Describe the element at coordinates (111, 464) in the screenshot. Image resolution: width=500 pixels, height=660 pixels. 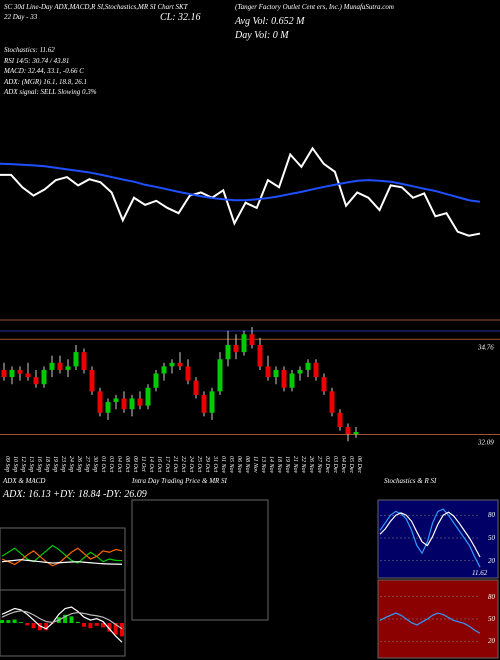
I see `x-tick-label: 03 Oct` at that location.